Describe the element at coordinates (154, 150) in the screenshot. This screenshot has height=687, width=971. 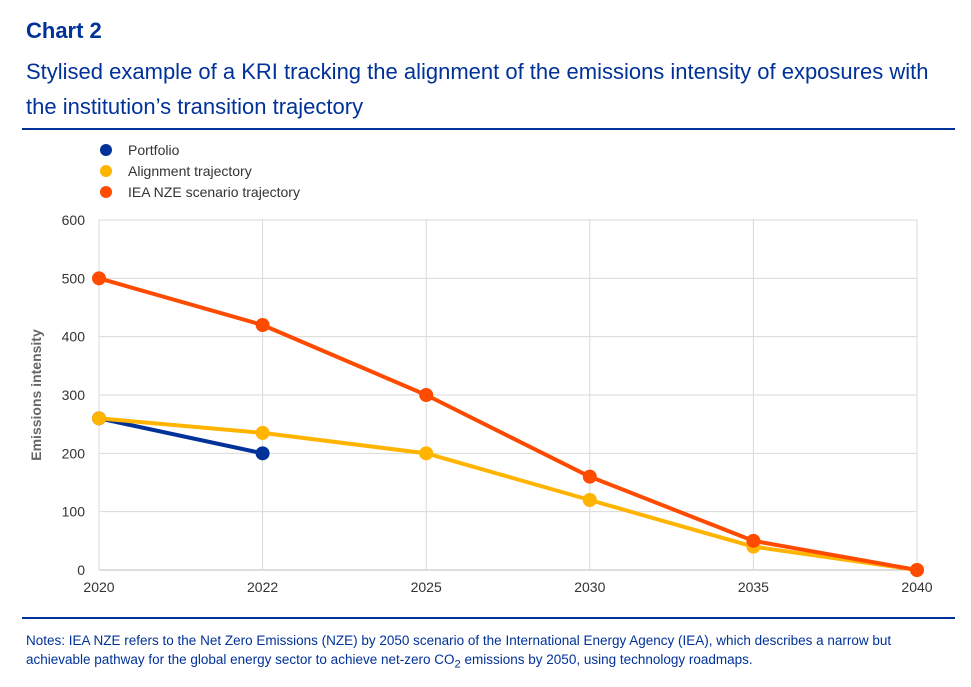
I see `legend-label: Portfolio` at that location.